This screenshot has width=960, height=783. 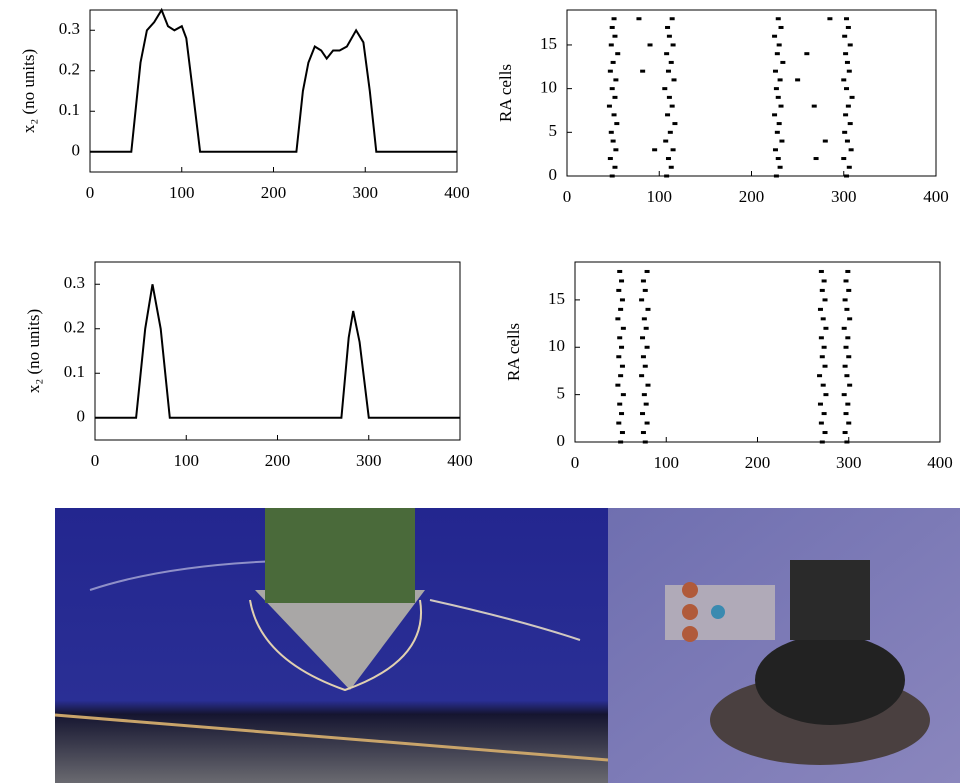 I want to click on chart: 0 100 200 300 400 0 5 10 15 RA cells, so click(x=728, y=366).